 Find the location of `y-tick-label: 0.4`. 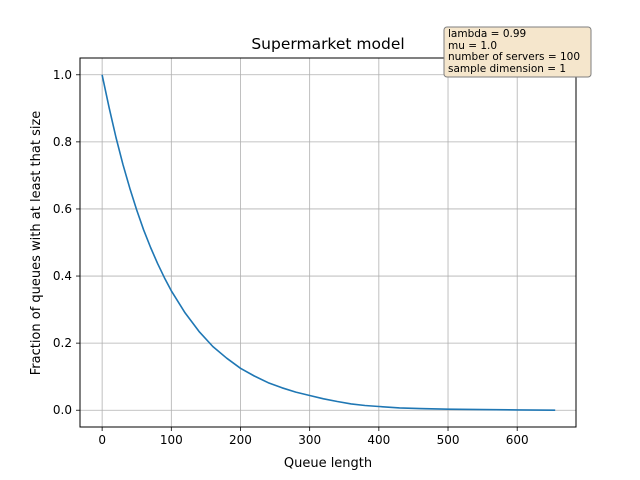

y-tick-label: 0.4 is located at coordinates (62, 276).